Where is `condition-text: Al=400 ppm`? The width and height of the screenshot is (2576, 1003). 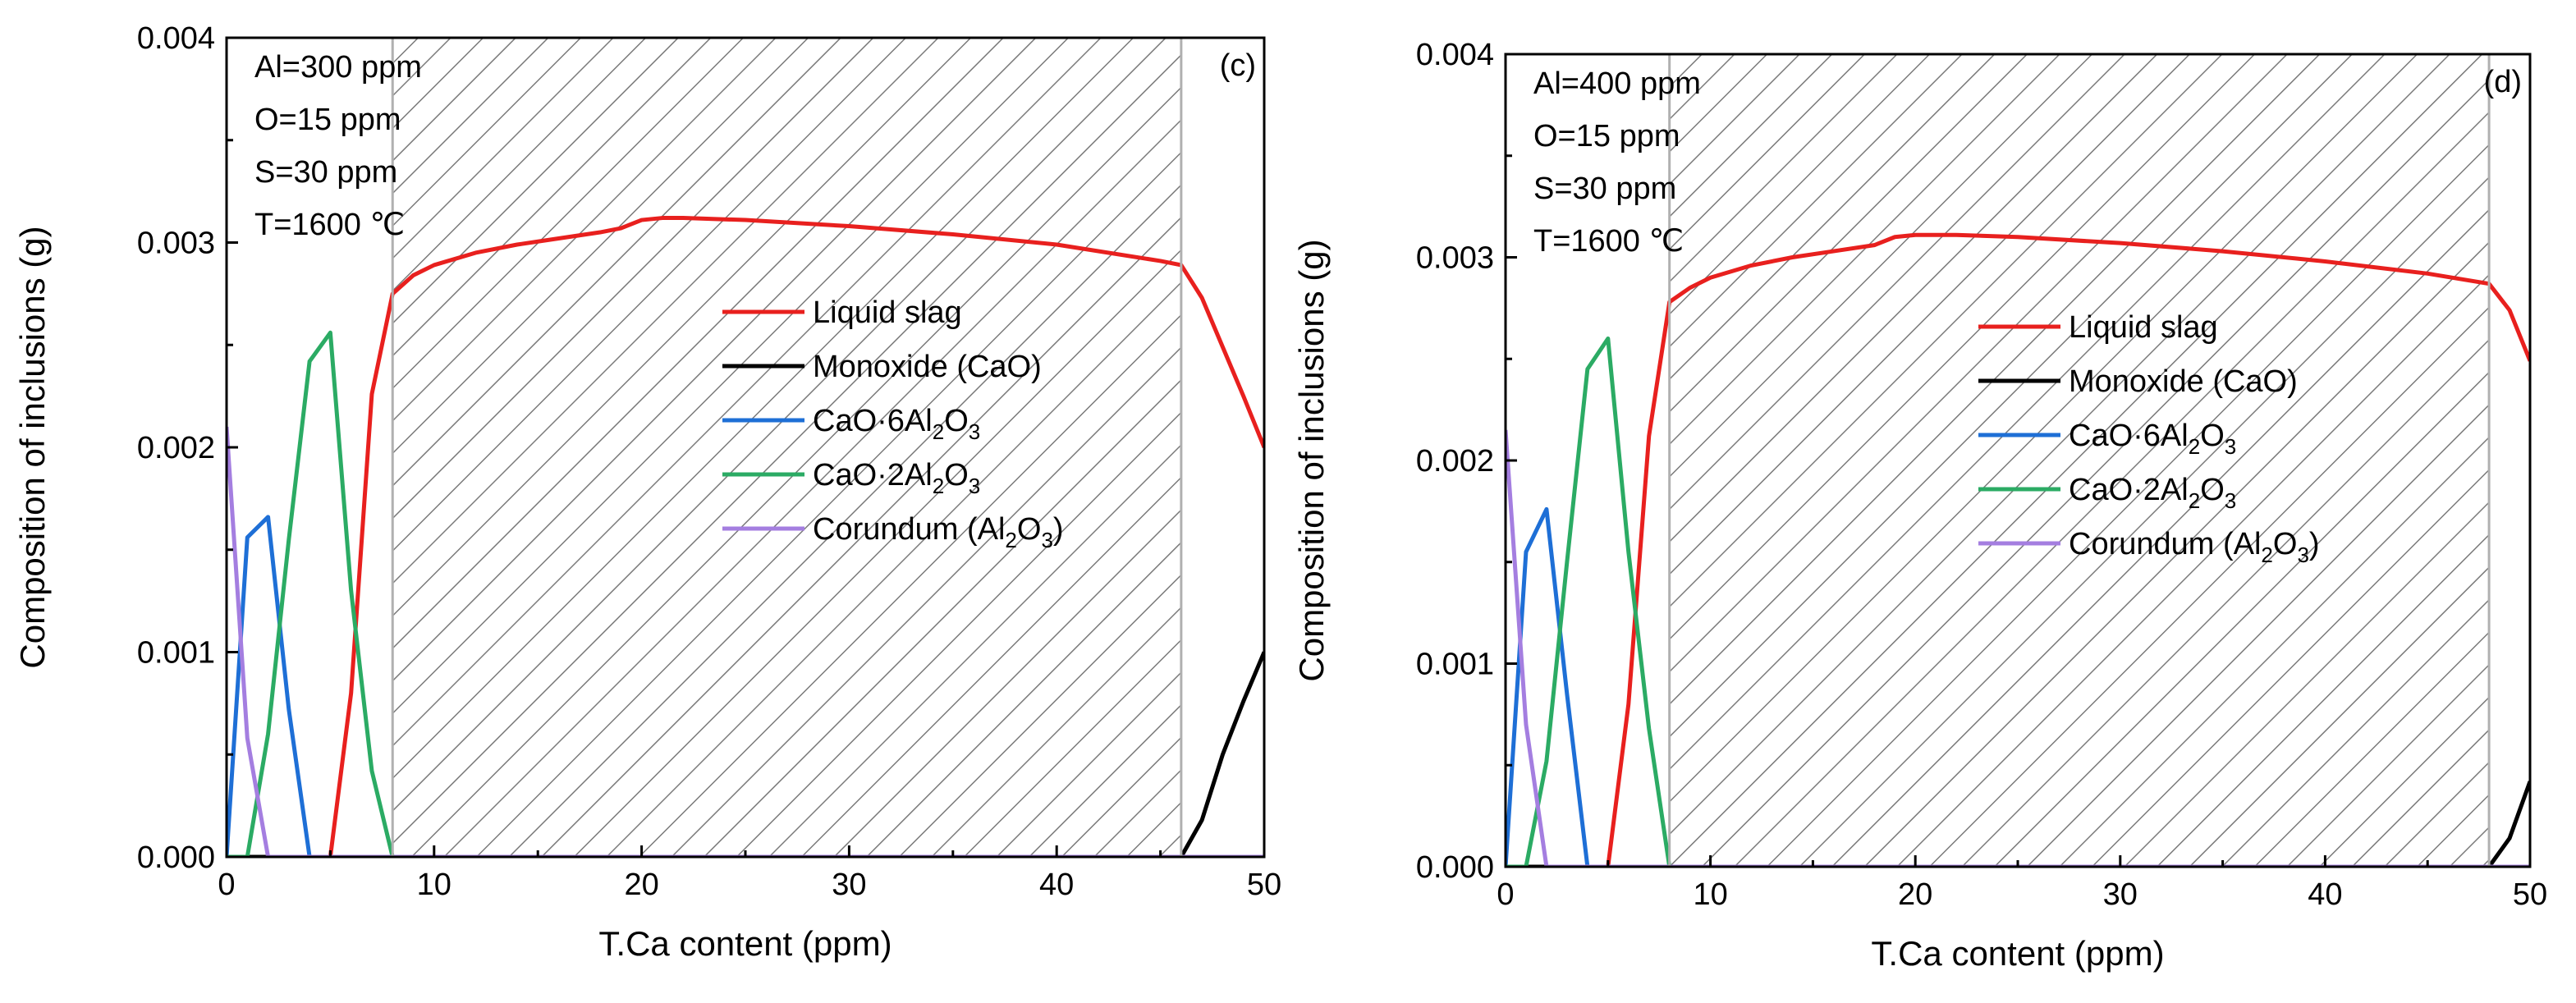 condition-text: Al=400 ppm is located at coordinates (1617, 83).